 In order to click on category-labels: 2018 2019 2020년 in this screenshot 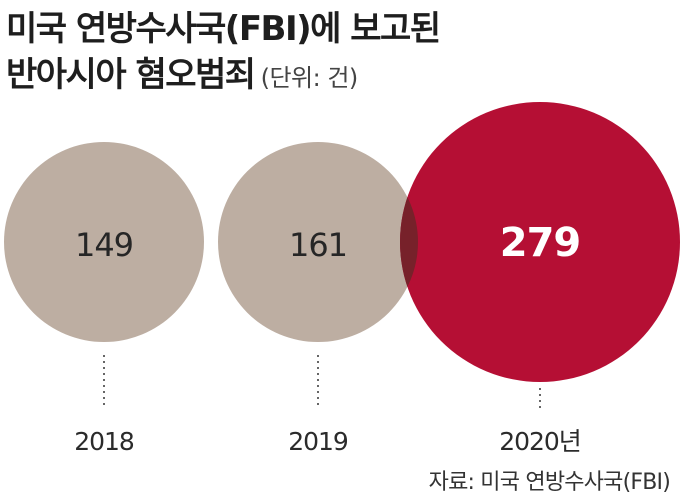, I will do `click(328, 441)`.